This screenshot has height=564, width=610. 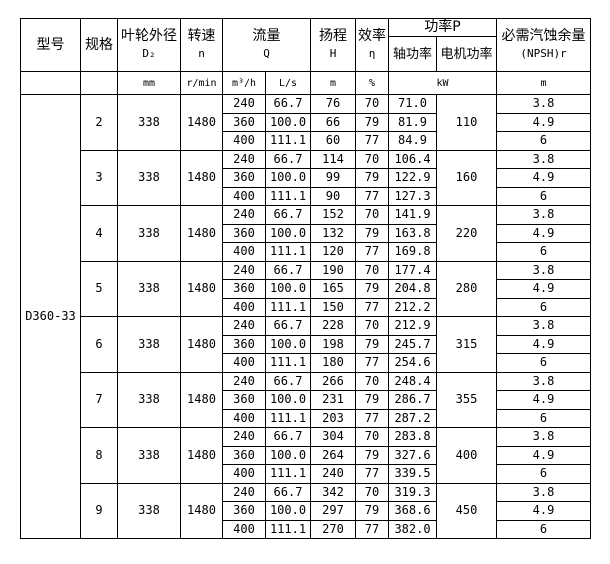 I want to click on cell: 2, so click(x=99, y=122).